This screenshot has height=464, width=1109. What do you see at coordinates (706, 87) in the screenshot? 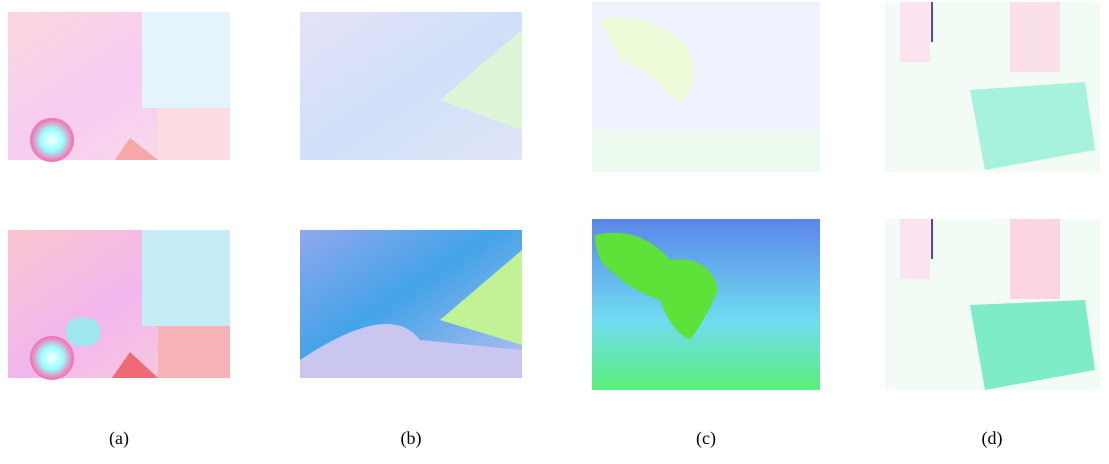
I see `panel-c-top` at bounding box center [706, 87].